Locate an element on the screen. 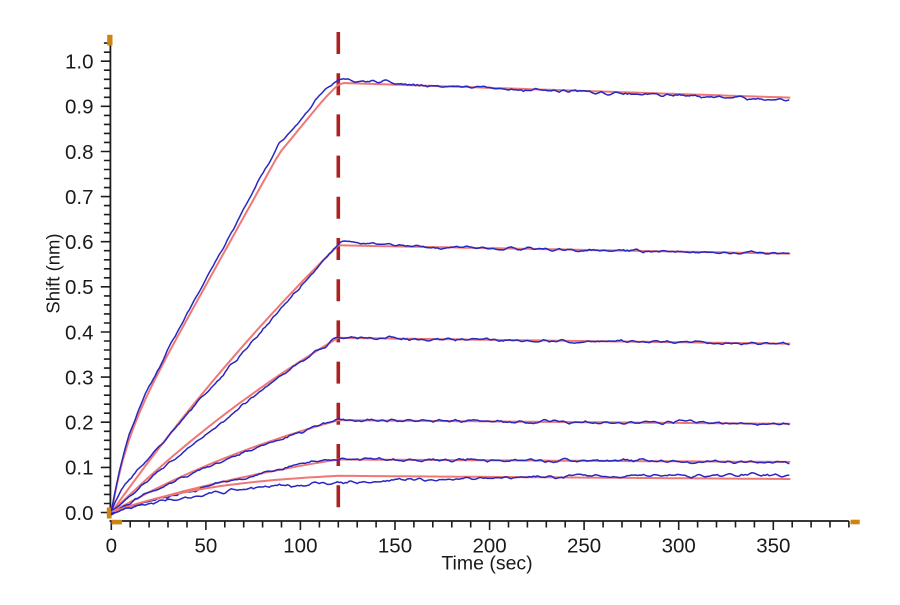  svg-text: 0.2 is located at coordinates (79, 423).